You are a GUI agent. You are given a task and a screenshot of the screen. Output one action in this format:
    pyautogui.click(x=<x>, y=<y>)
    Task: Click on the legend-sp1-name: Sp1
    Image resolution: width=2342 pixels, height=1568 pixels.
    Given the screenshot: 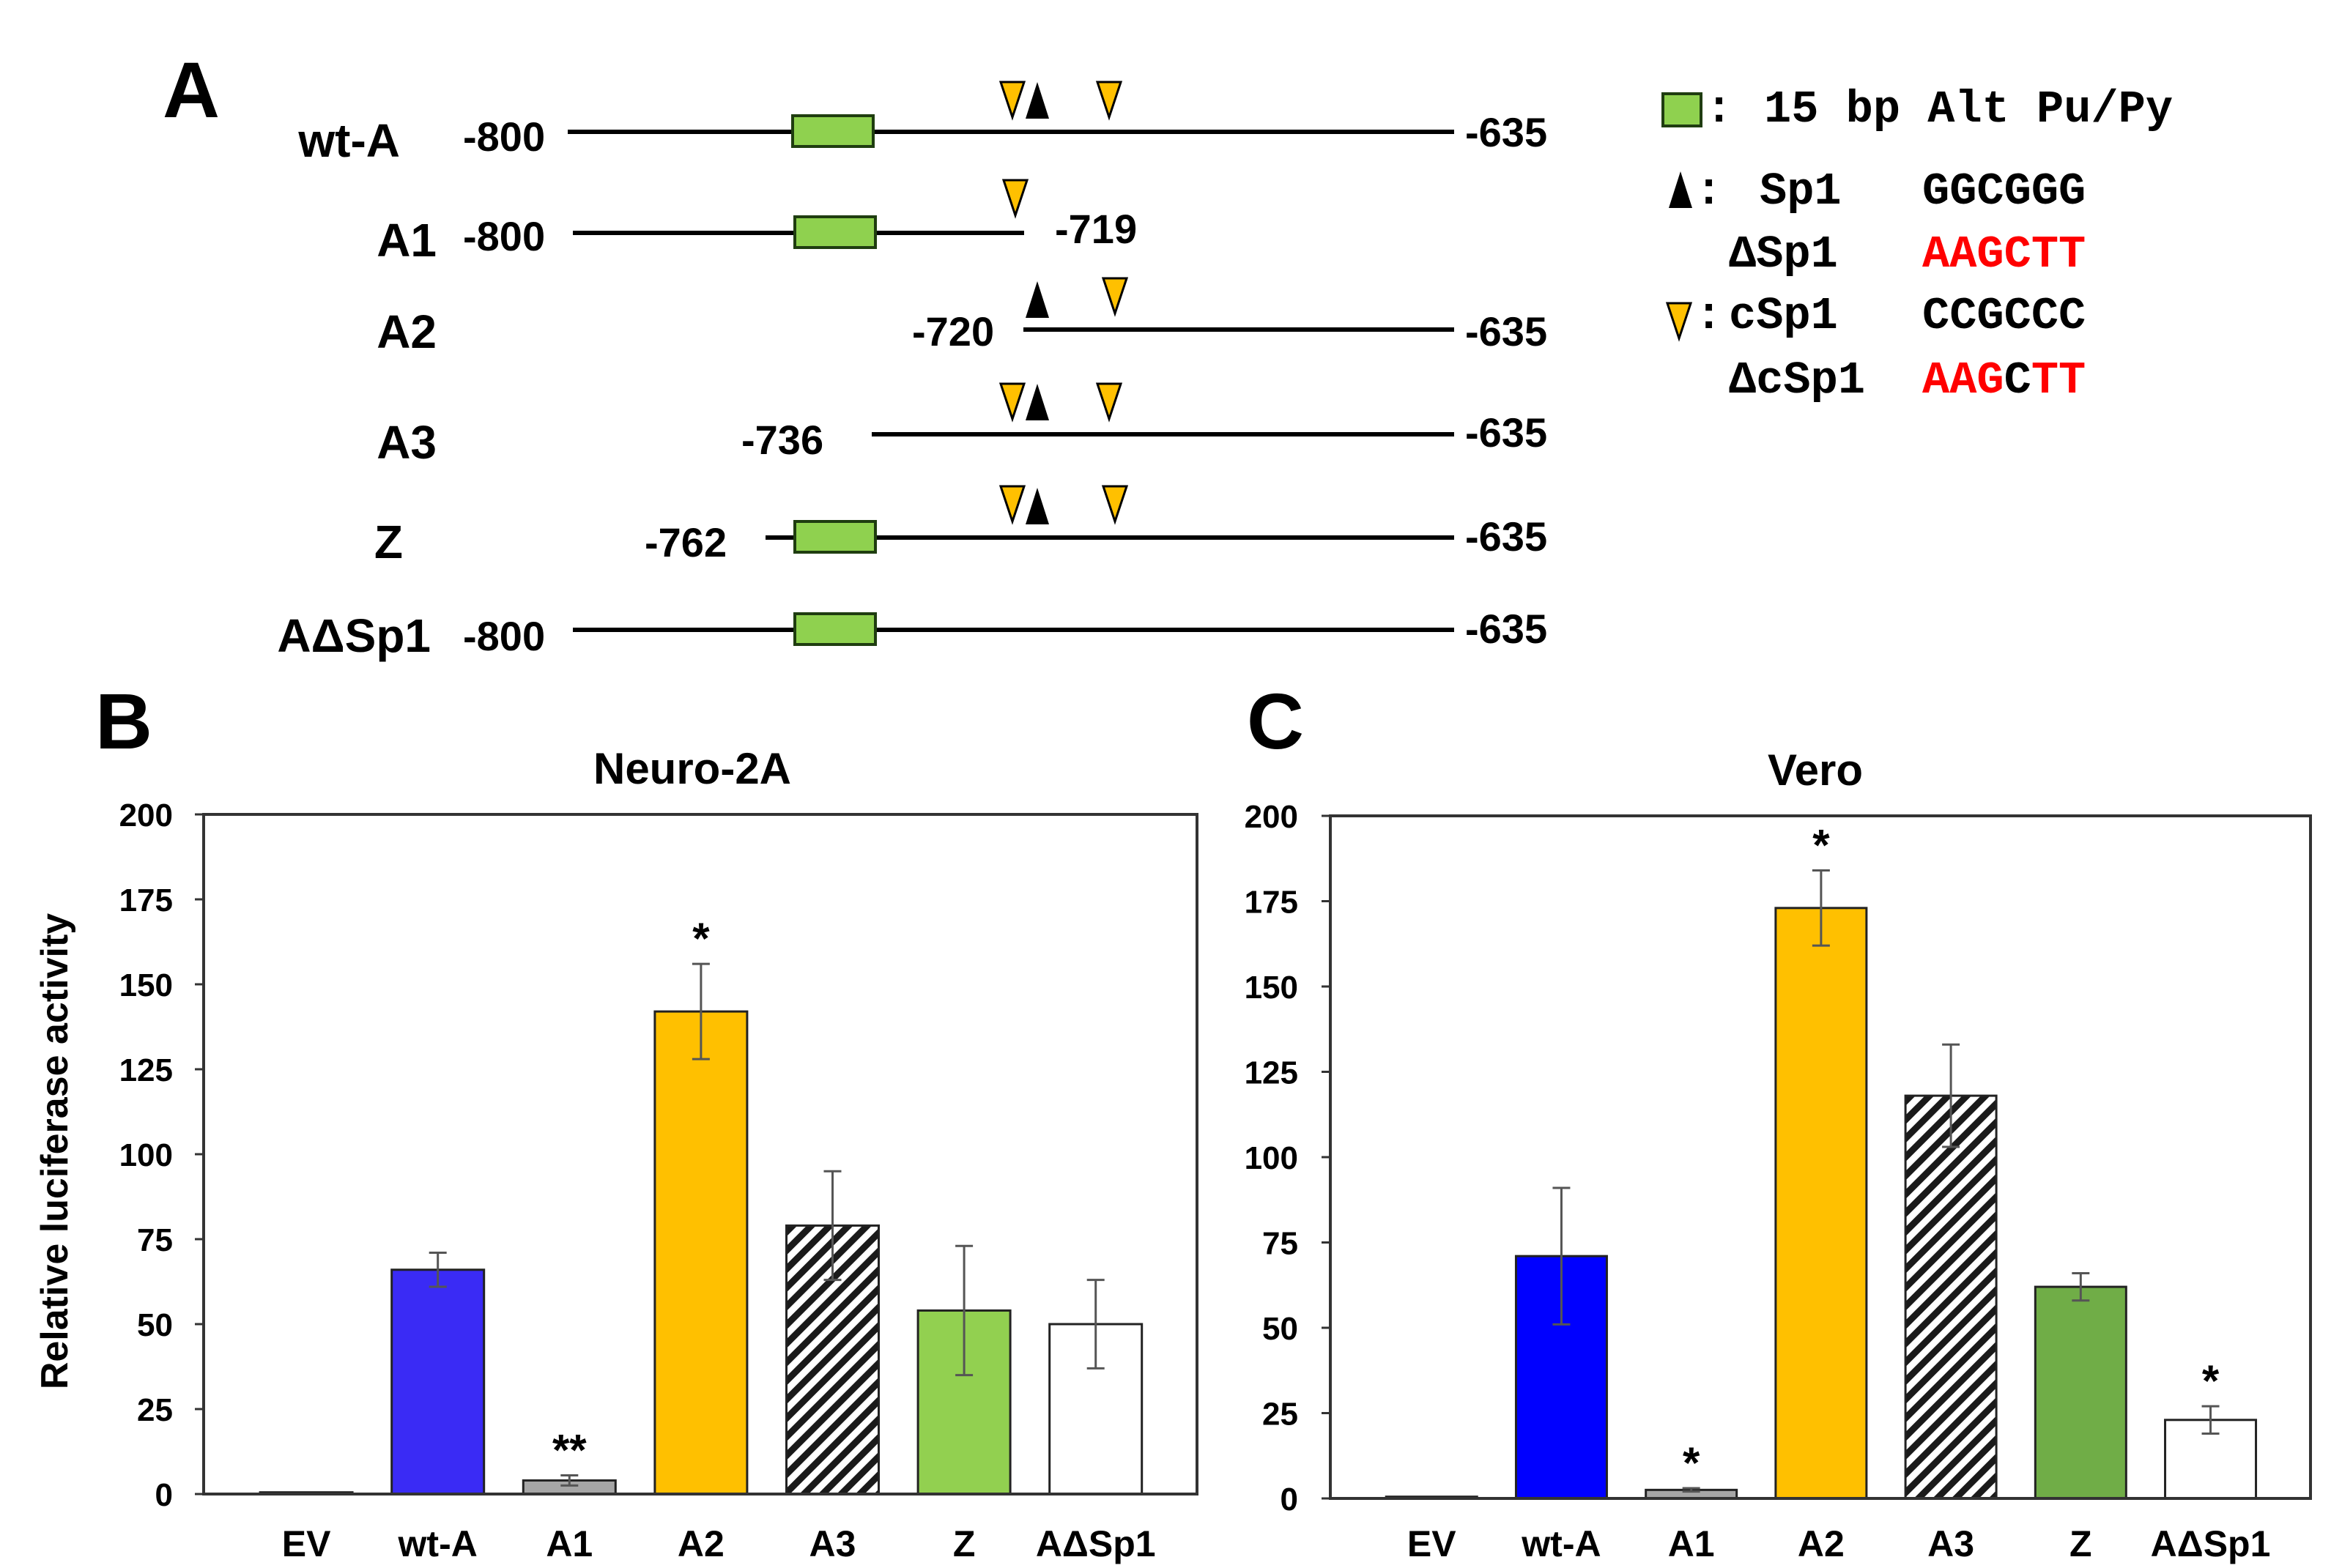 What is the action you would take?
    pyautogui.click(x=1801, y=192)
    